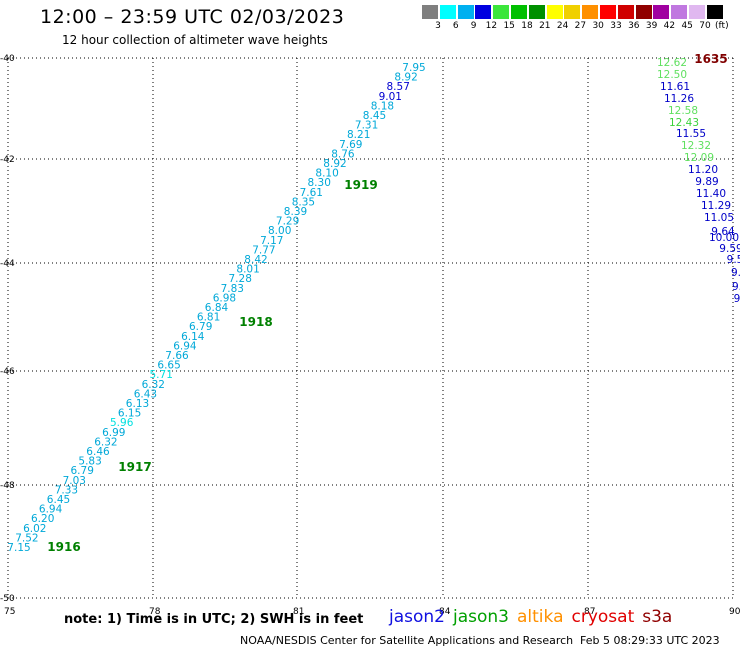 The image size is (740, 650). I want to click on wave-height-value: 10.00, so click(724, 238).